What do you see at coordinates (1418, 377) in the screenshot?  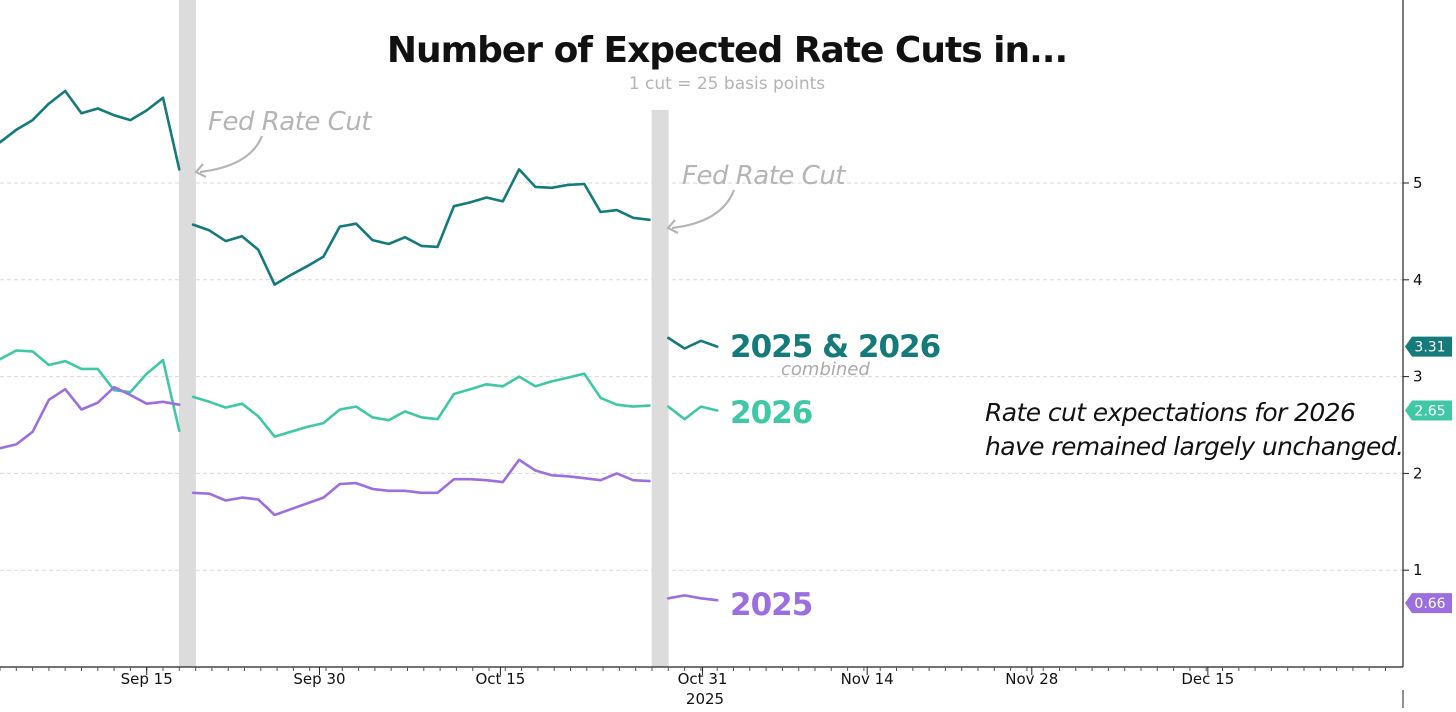 I see `y-tick-label: 3` at bounding box center [1418, 377].